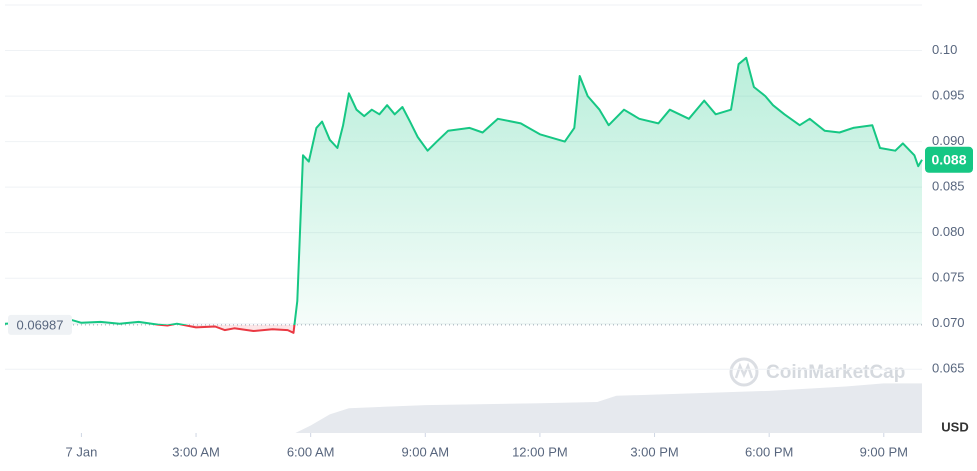  Describe the element at coordinates (944, 49) in the screenshot. I see `y-tick-label: 0.10` at that location.